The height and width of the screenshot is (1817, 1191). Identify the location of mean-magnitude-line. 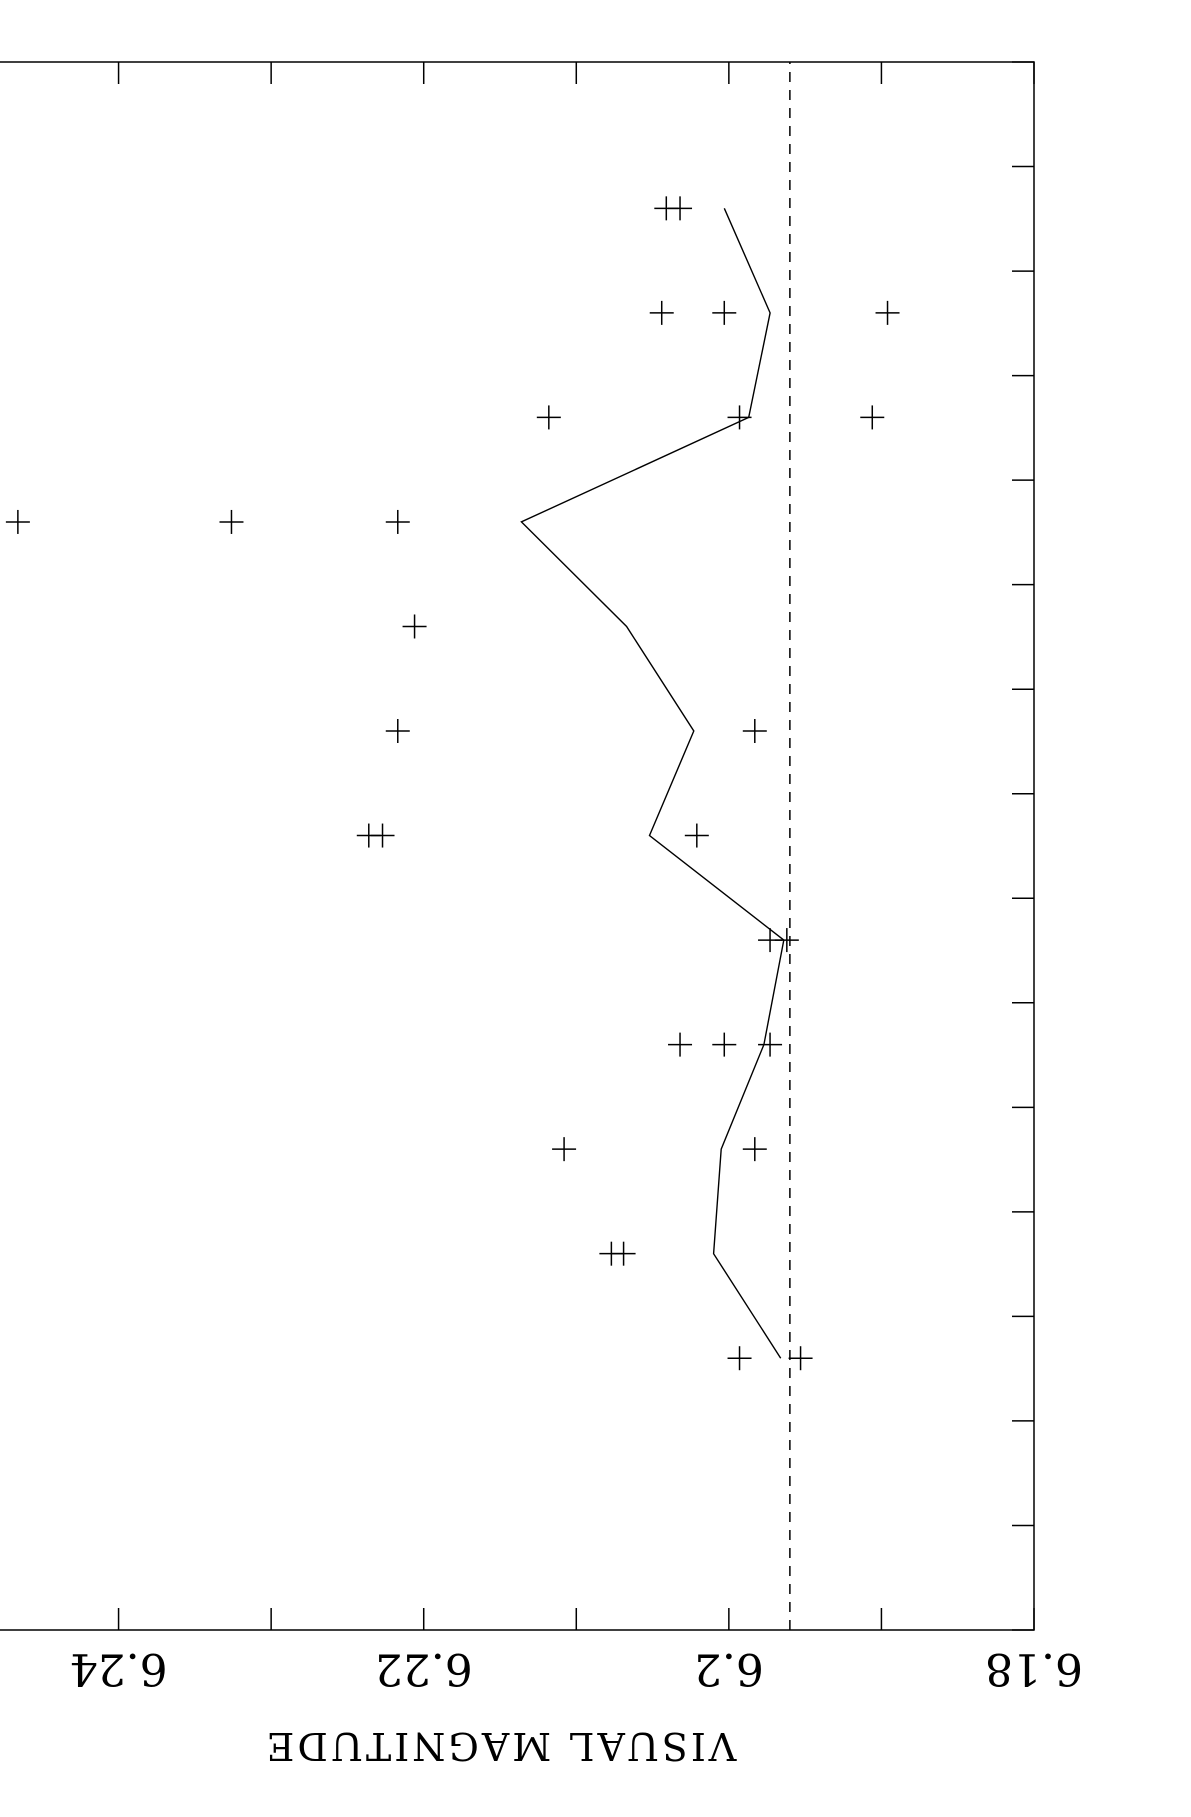
(652, 783).